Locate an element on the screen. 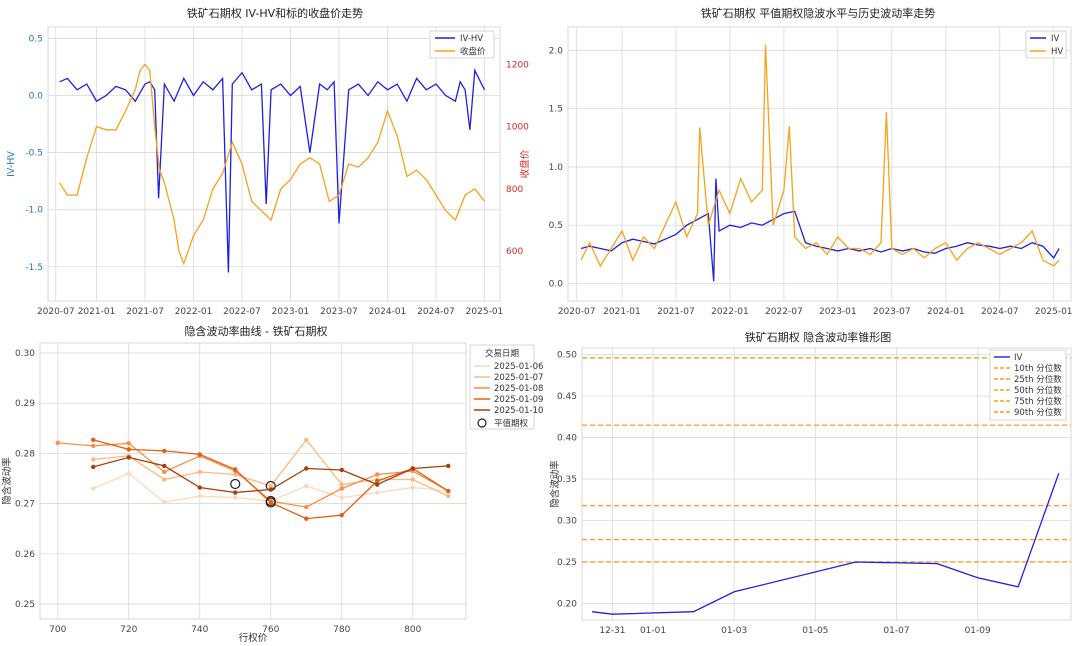  y-tick-label: 0.45 is located at coordinates (567, 397).